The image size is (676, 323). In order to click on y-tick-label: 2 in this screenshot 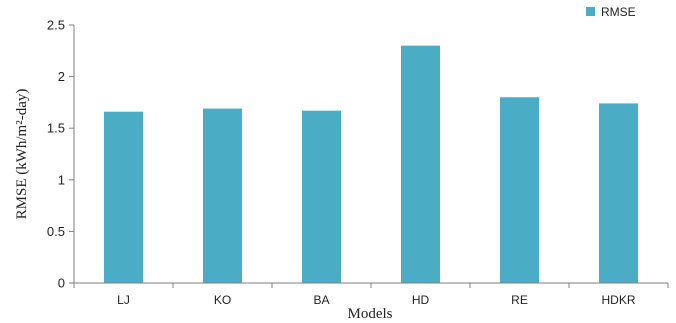, I will do `click(61, 76)`.